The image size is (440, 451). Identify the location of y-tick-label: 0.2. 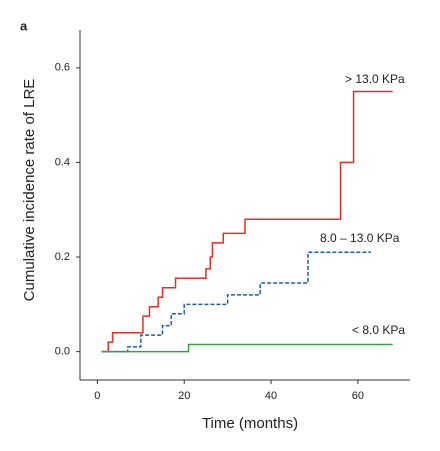
(62, 257).